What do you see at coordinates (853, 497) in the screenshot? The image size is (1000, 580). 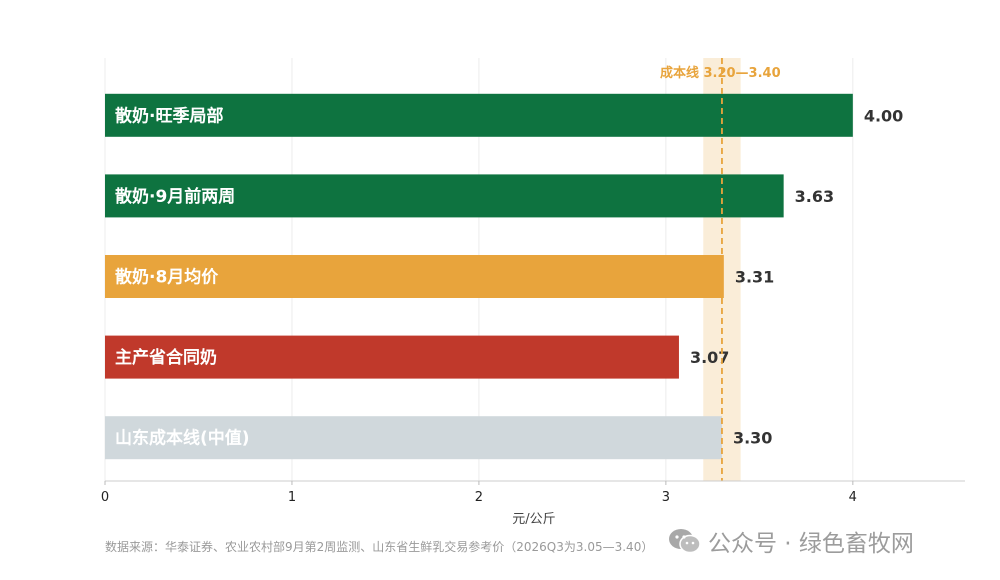 I see `x-tick-label-4: 4` at bounding box center [853, 497].